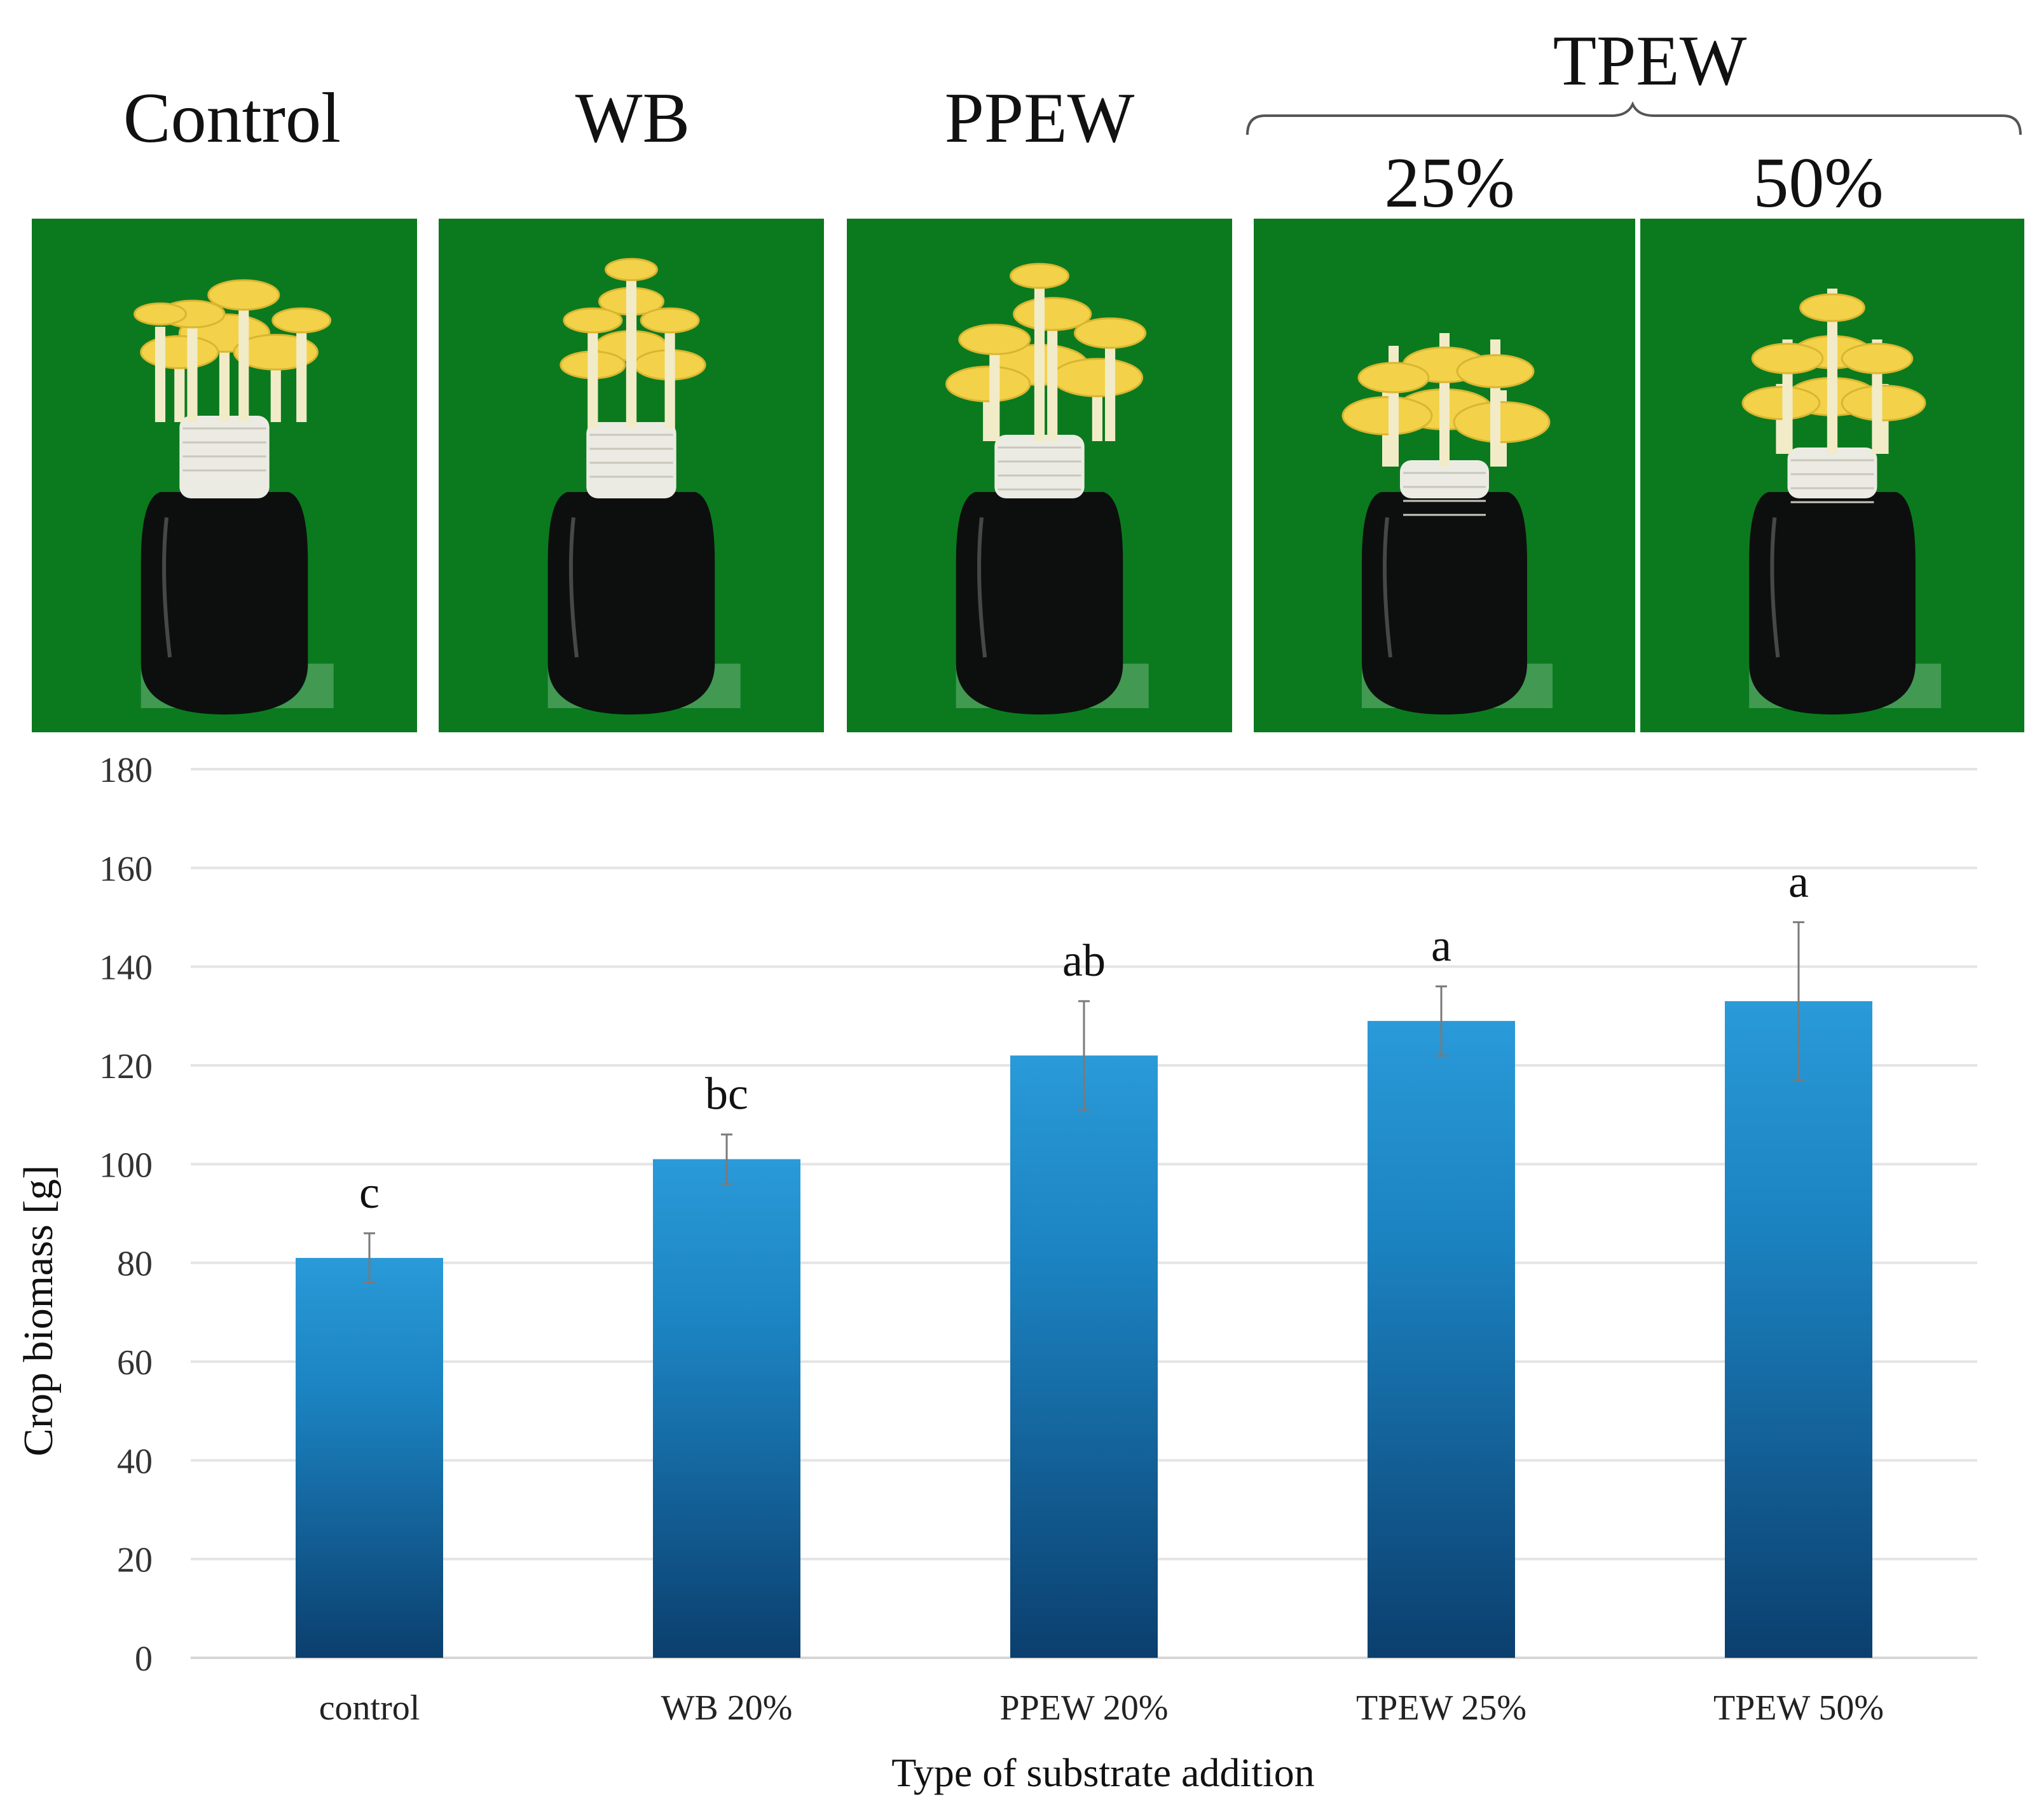  I want to click on y-tick-label: 160, so click(126, 869).